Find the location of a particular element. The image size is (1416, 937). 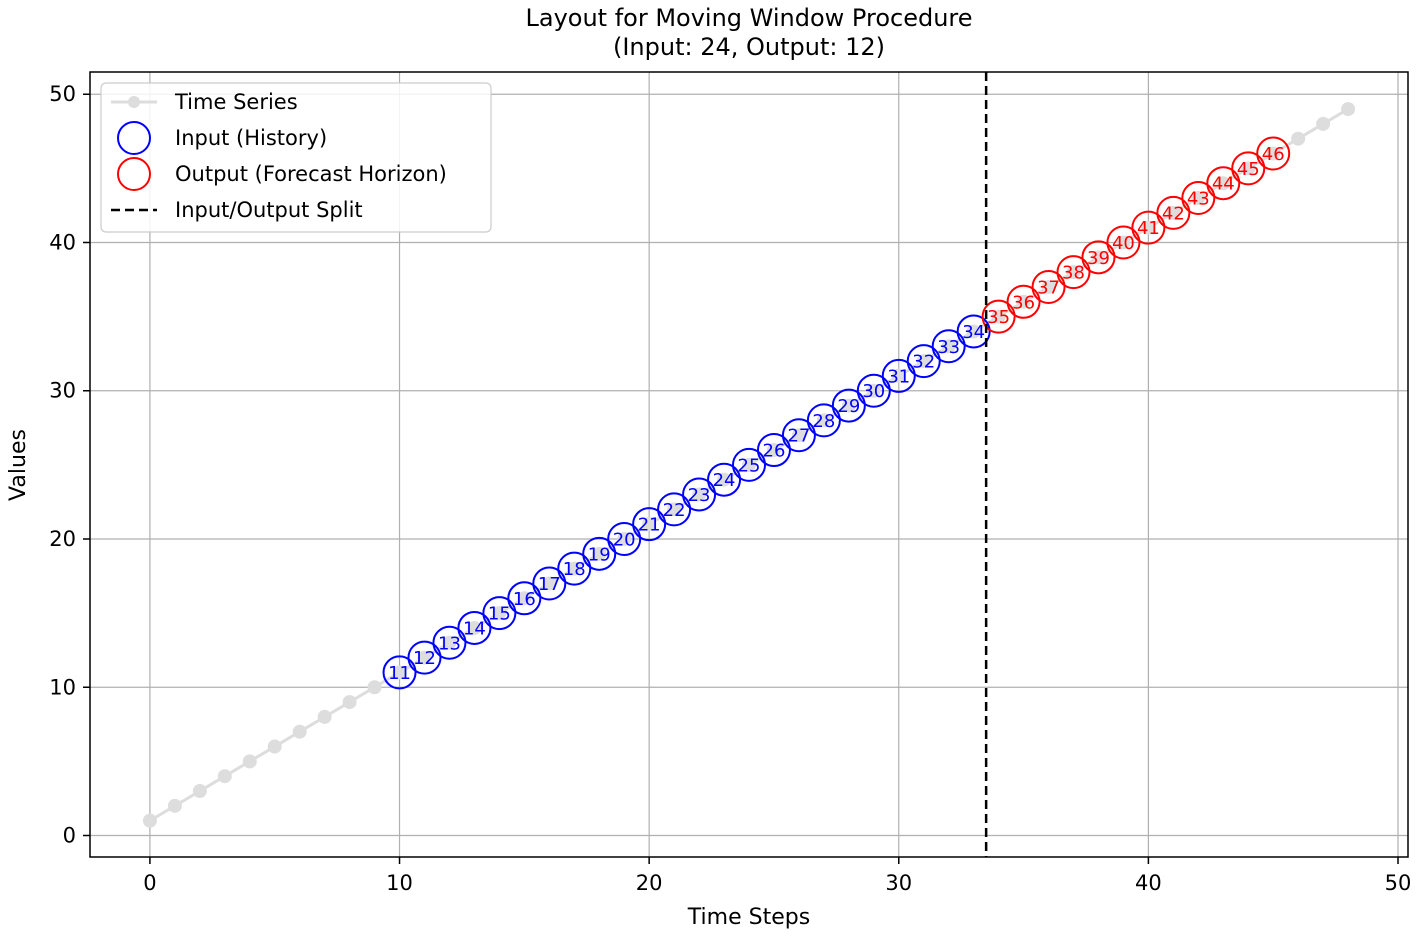

output-point-label: 35 is located at coordinates (998, 317).